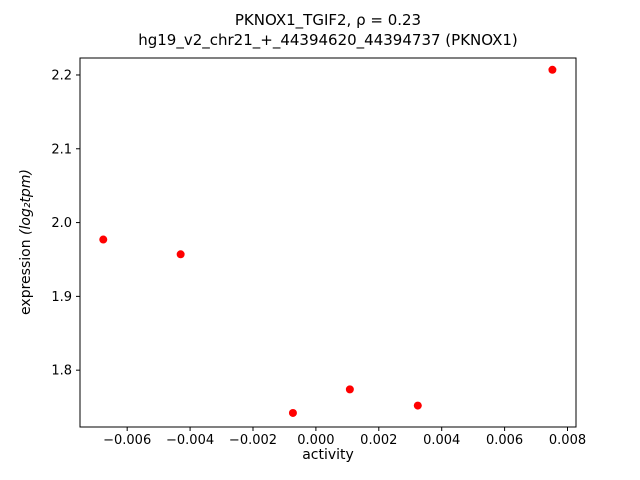 This screenshot has width=640, height=480. Describe the element at coordinates (61, 297) in the screenshot. I see `y-tick-label: 1.9` at that location.